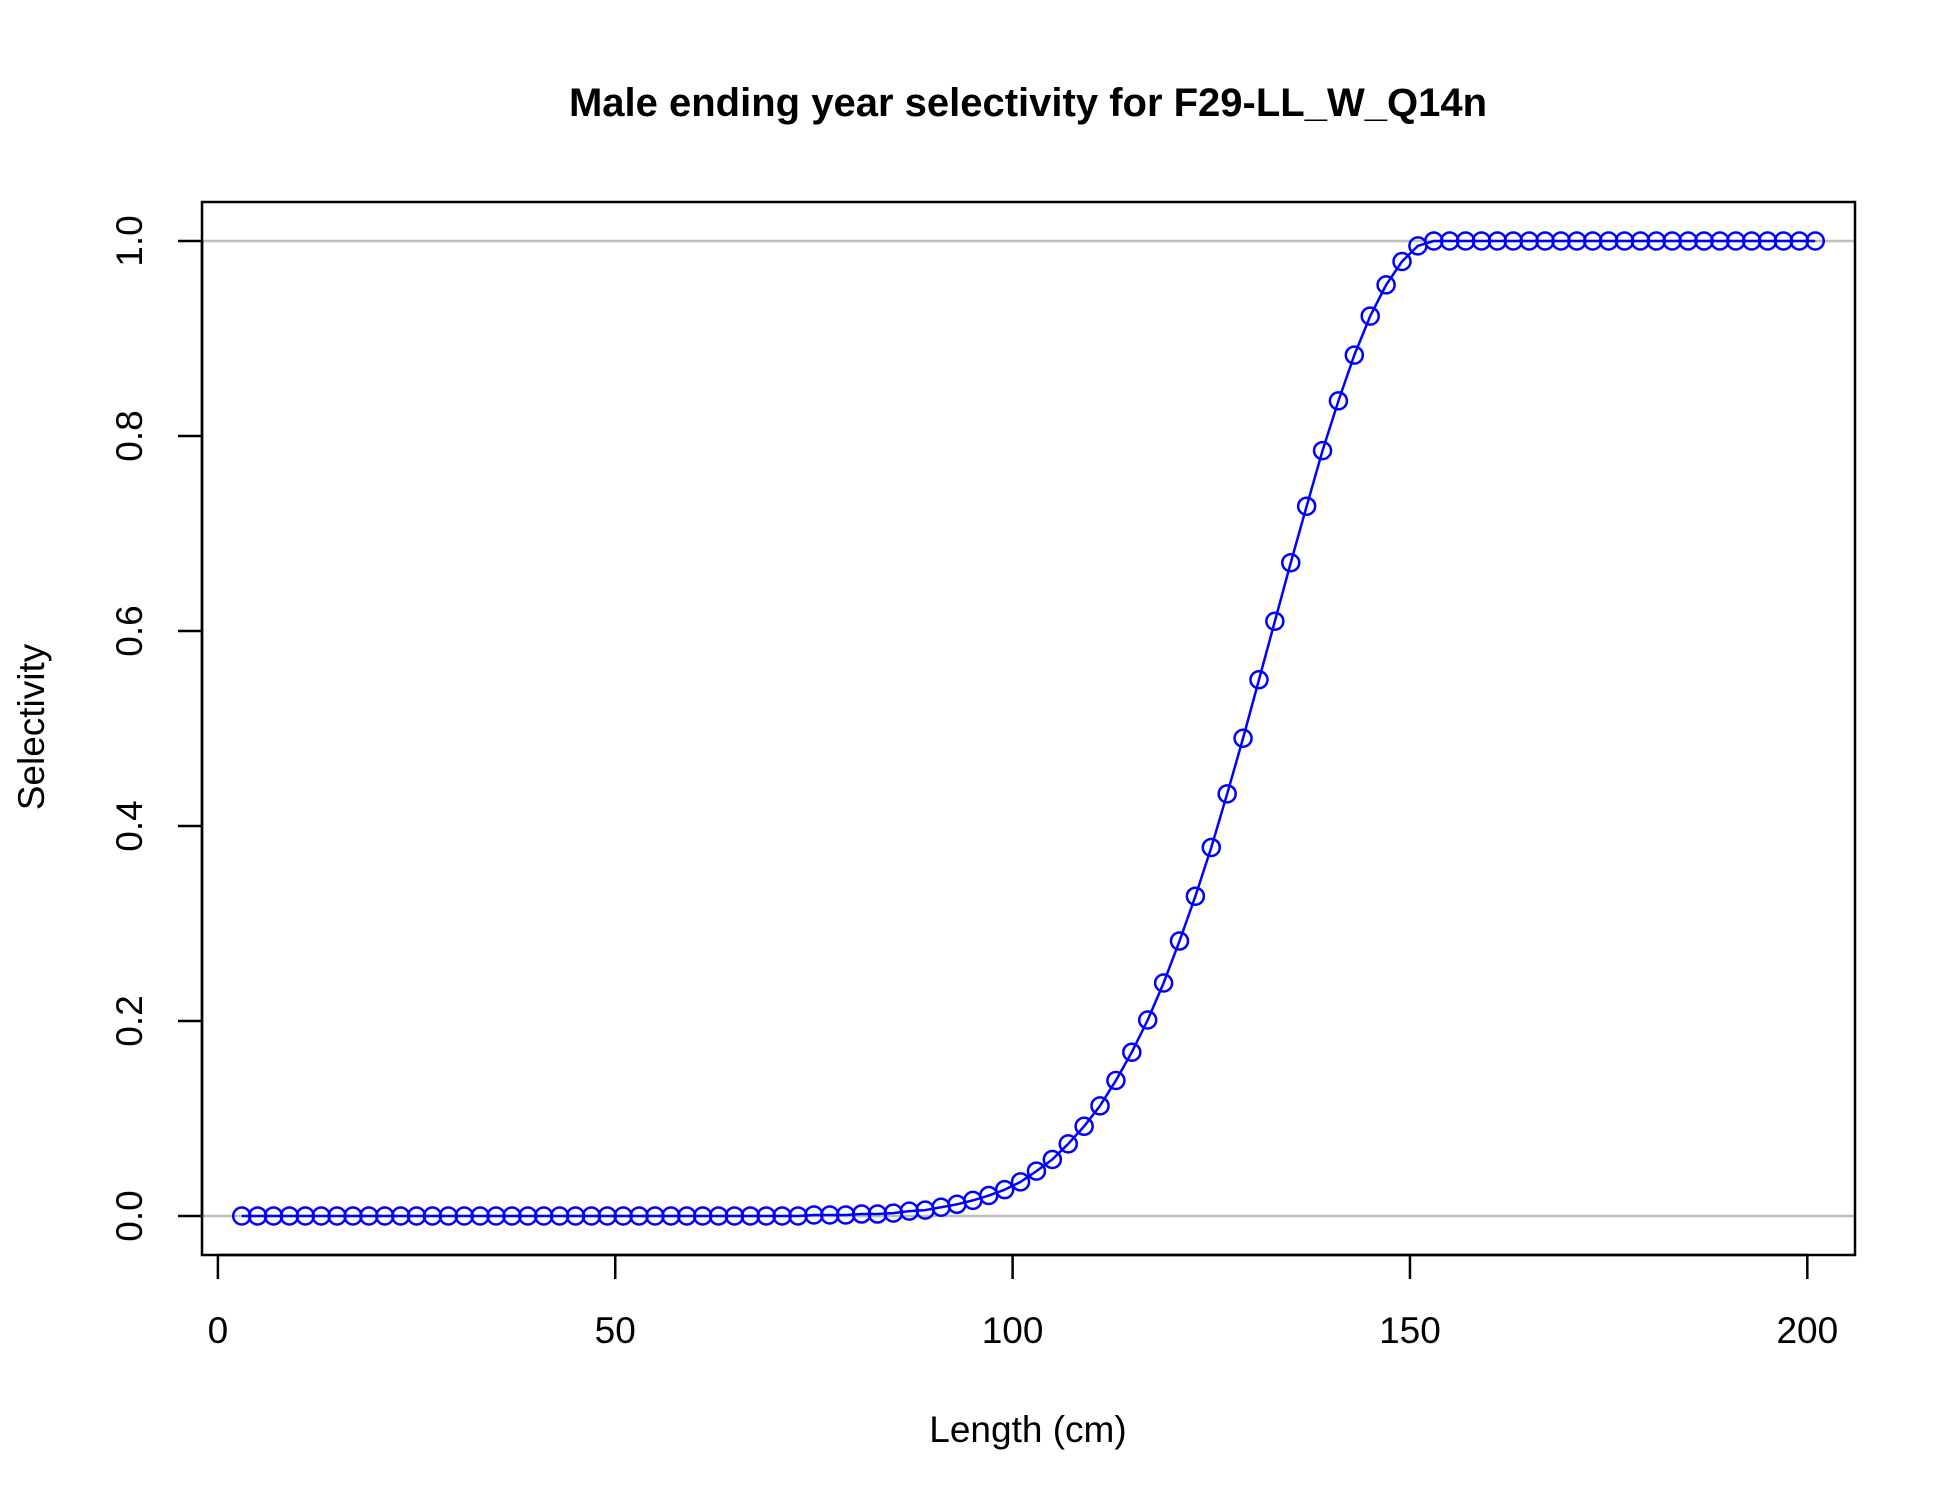 The height and width of the screenshot is (1500, 1950). What do you see at coordinates (129, 435) in the screenshot?
I see `y-tick-label: 0.8` at bounding box center [129, 435].